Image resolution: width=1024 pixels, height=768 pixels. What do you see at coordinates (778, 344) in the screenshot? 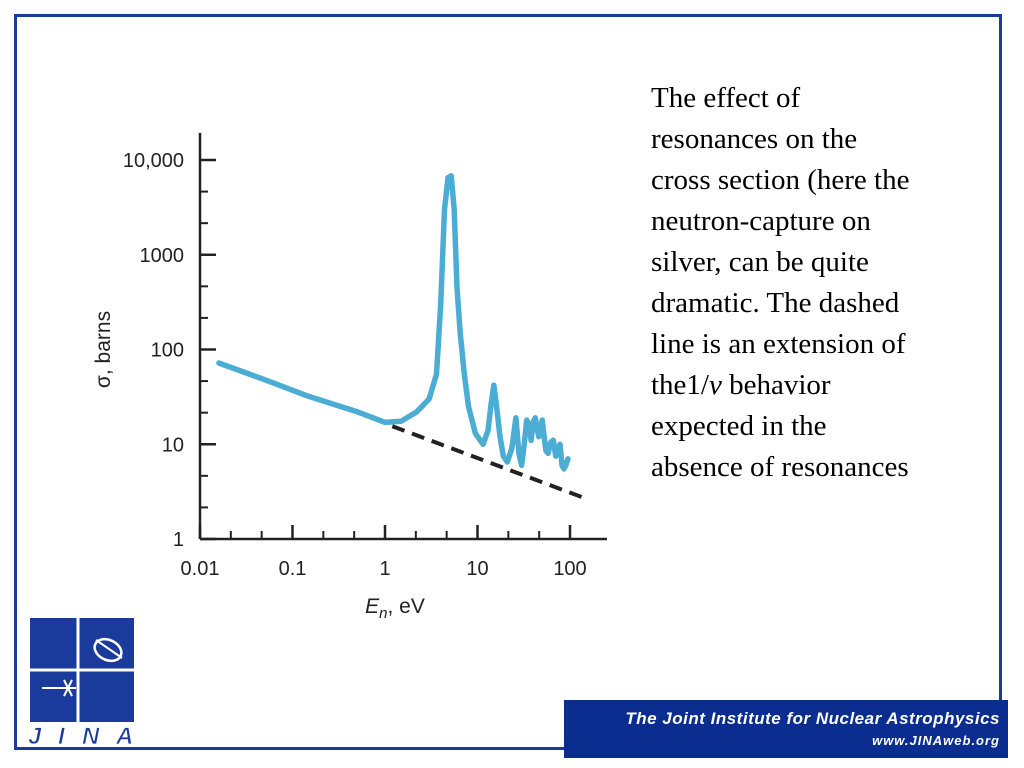
I see `description-line: line is an extension of` at bounding box center [778, 344].